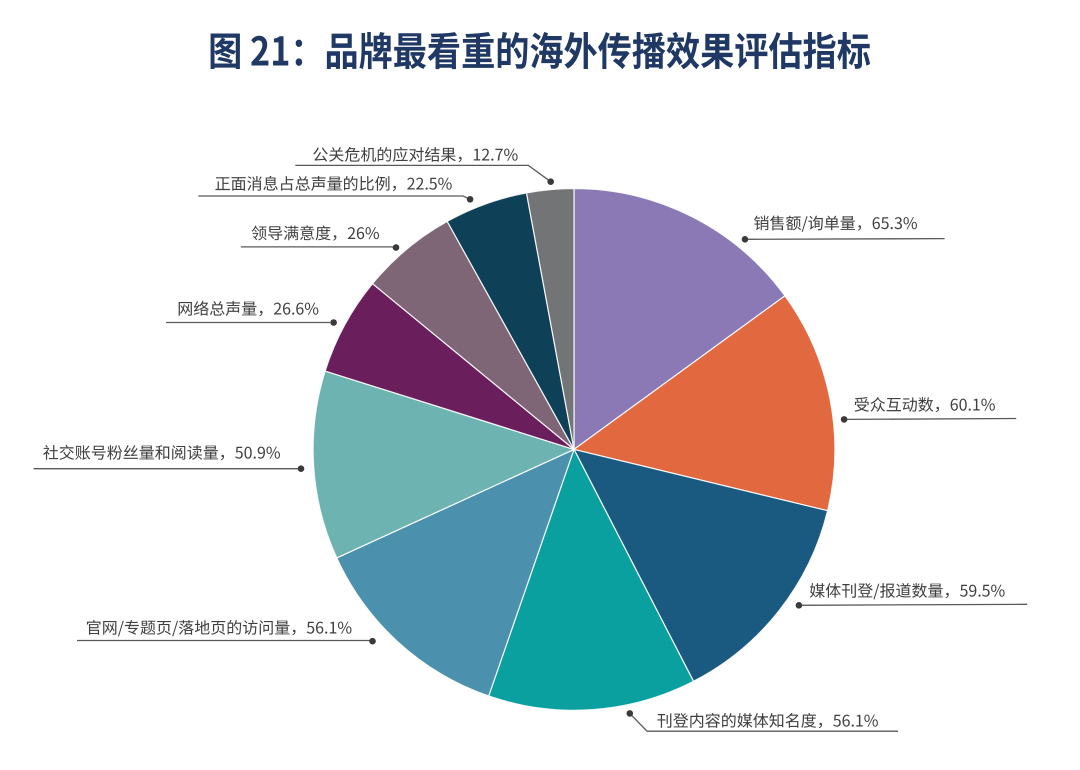  What do you see at coordinates (768, 720) in the screenshot?
I see `svg-text: 刊登内容的媒体知名度，56.1%` at bounding box center [768, 720].